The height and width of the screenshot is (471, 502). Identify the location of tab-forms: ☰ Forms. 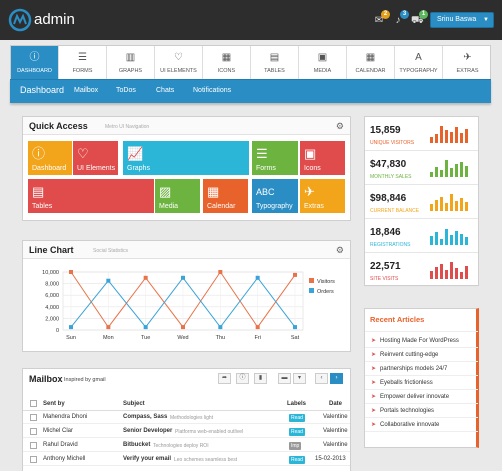
(83, 63).